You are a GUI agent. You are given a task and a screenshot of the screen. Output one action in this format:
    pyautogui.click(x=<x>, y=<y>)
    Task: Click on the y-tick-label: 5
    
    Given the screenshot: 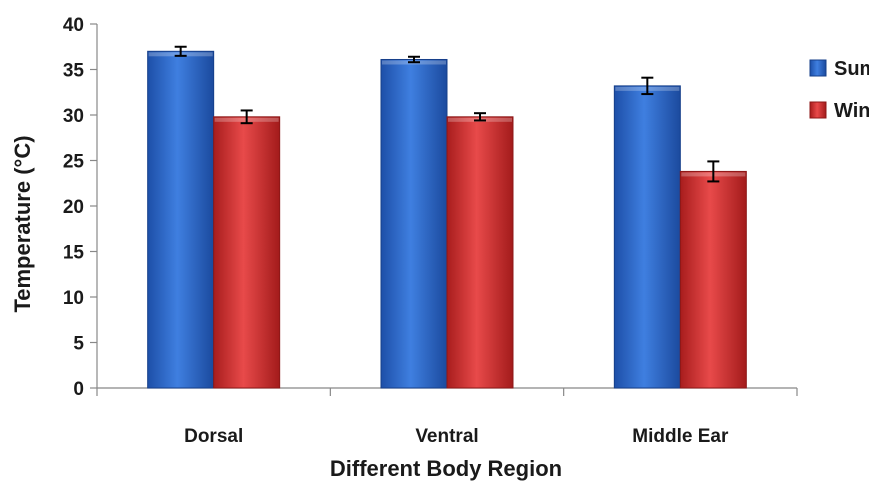 What is the action you would take?
    pyautogui.click(x=78, y=344)
    